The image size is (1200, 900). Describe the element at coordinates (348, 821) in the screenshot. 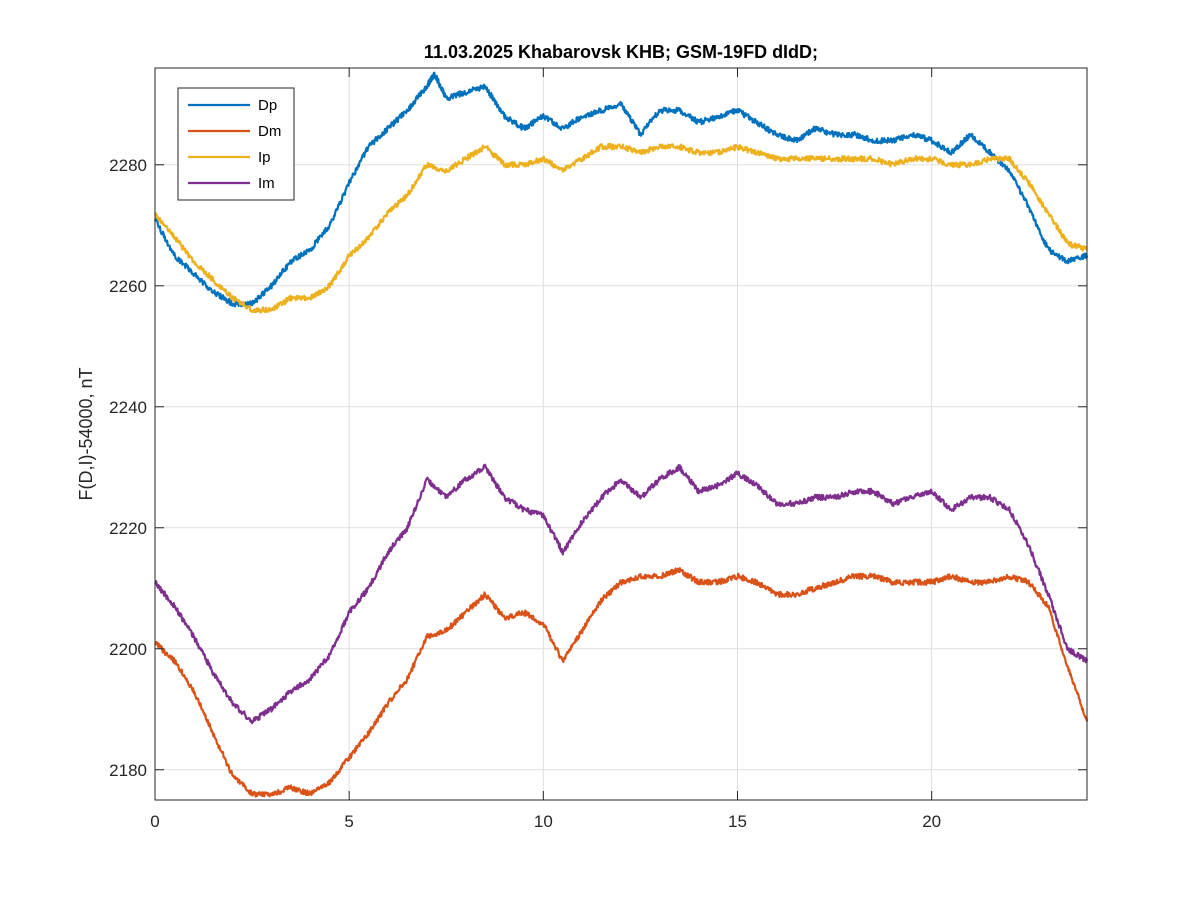

I see `x-tick-label: 5` at that location.